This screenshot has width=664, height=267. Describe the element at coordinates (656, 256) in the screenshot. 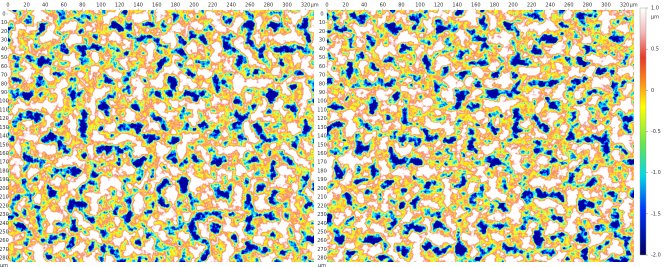

I see `colorbar-tick-label: -2.0` at that location.